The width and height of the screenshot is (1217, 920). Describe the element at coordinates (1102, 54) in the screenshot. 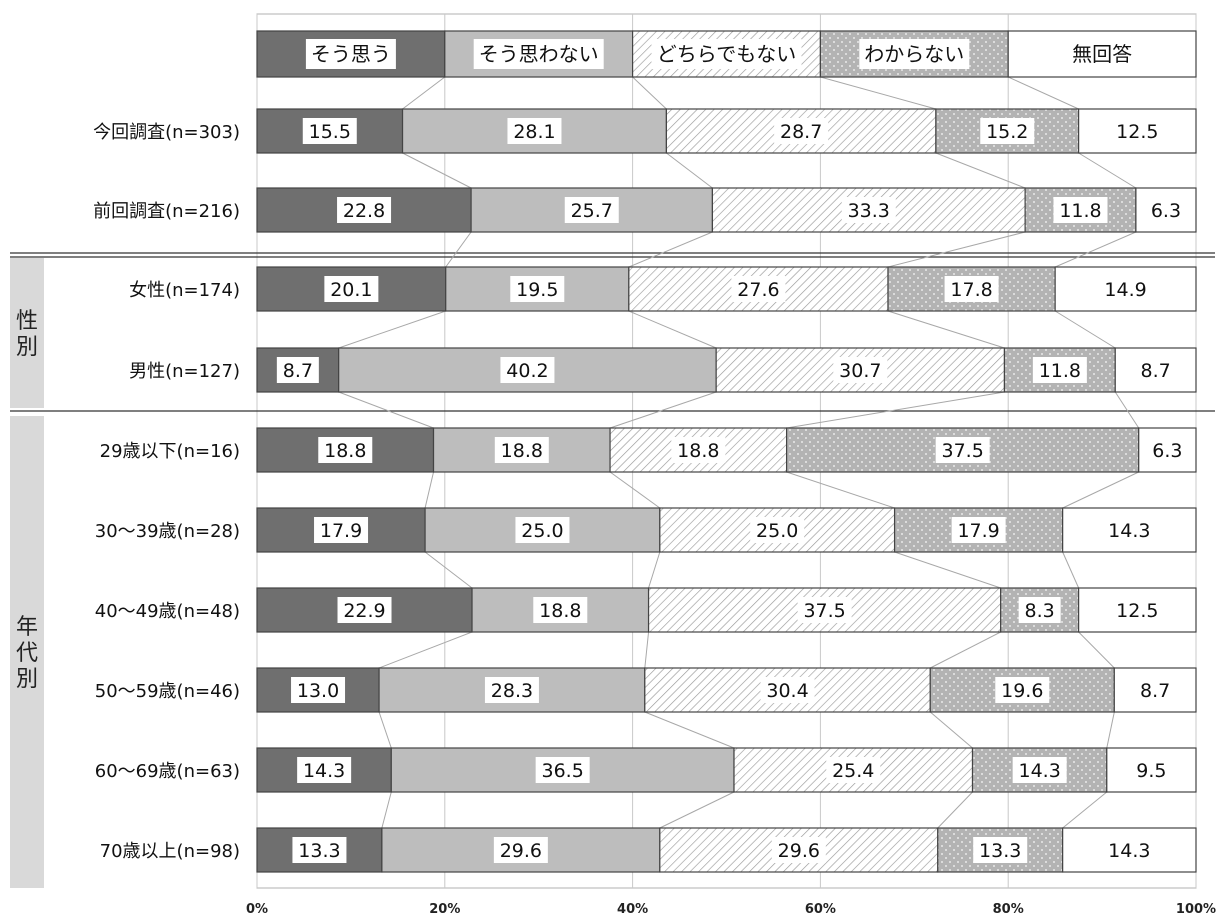

I see `legend-label: 無回答` at that location.